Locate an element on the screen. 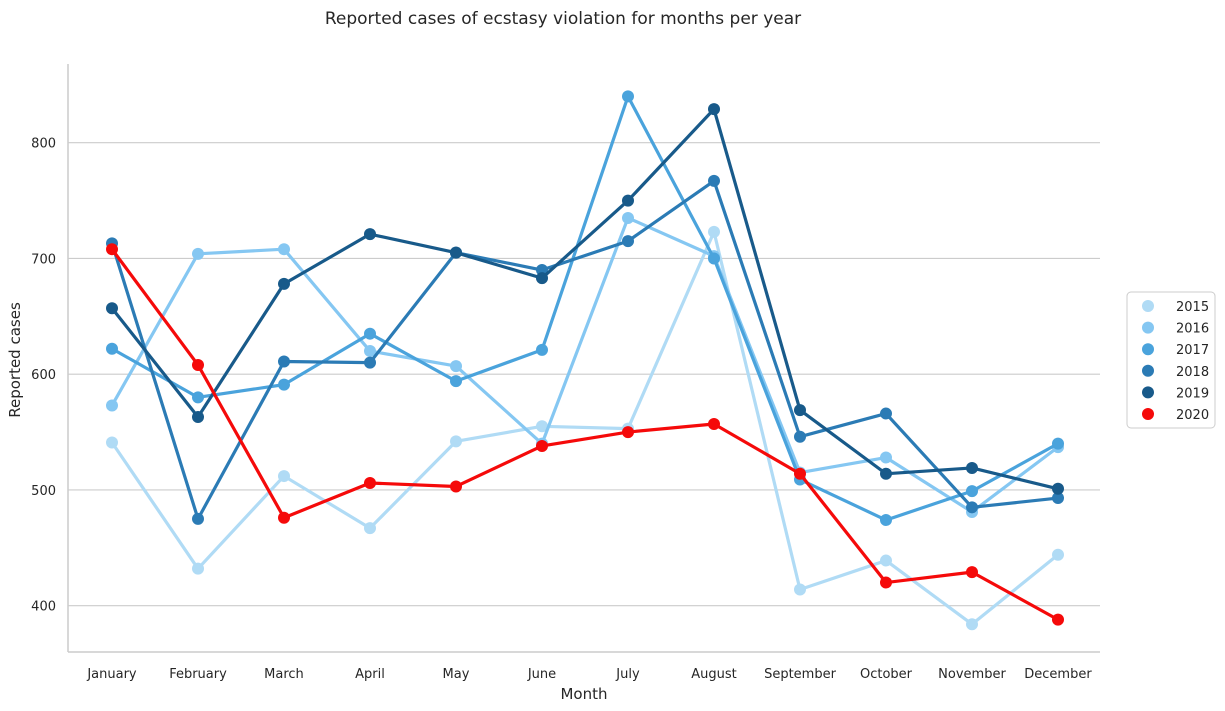 The image size is (1225, 711). x-tick-label: February is located at coordinates (198, 674).